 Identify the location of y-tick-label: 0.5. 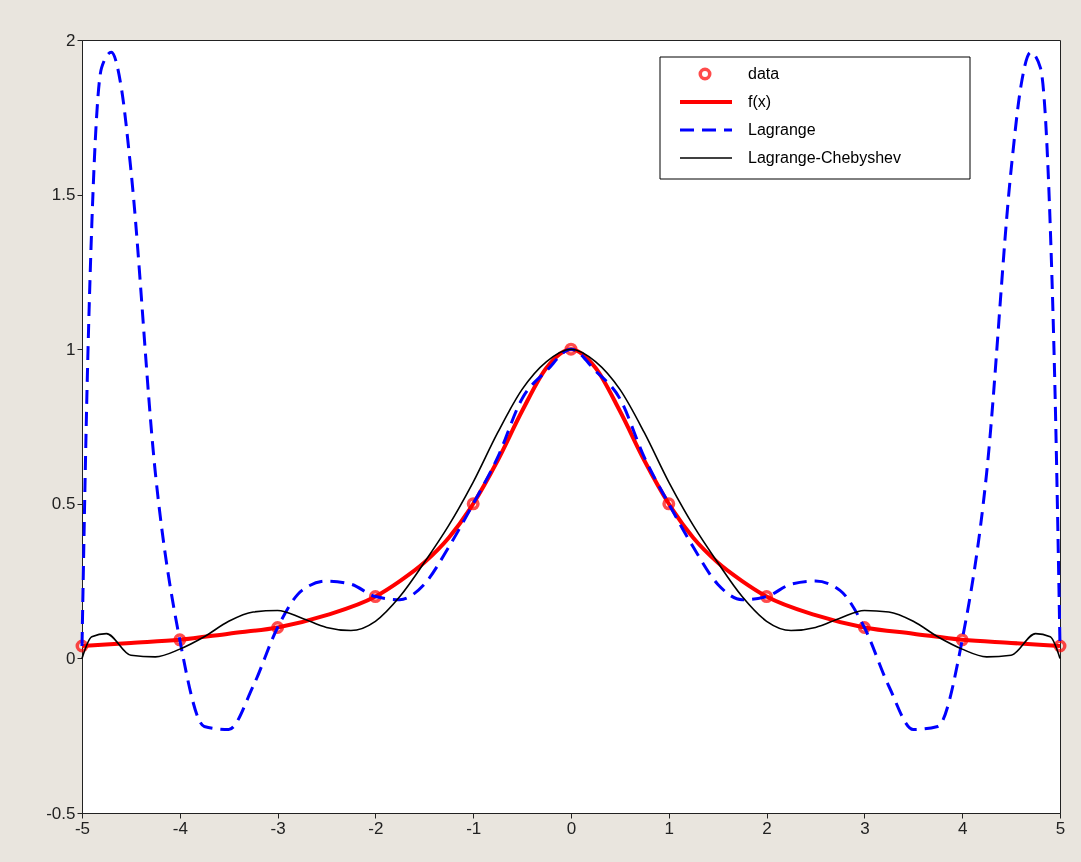
(63, 504).